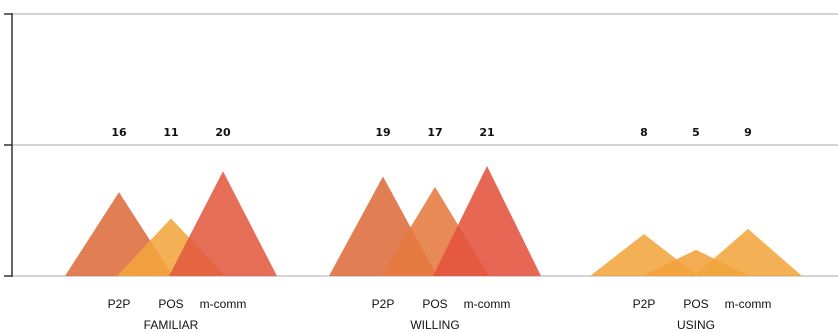 This screenshot has height=333, width=838. I want to click on group-label: USING, so click(696, 325).